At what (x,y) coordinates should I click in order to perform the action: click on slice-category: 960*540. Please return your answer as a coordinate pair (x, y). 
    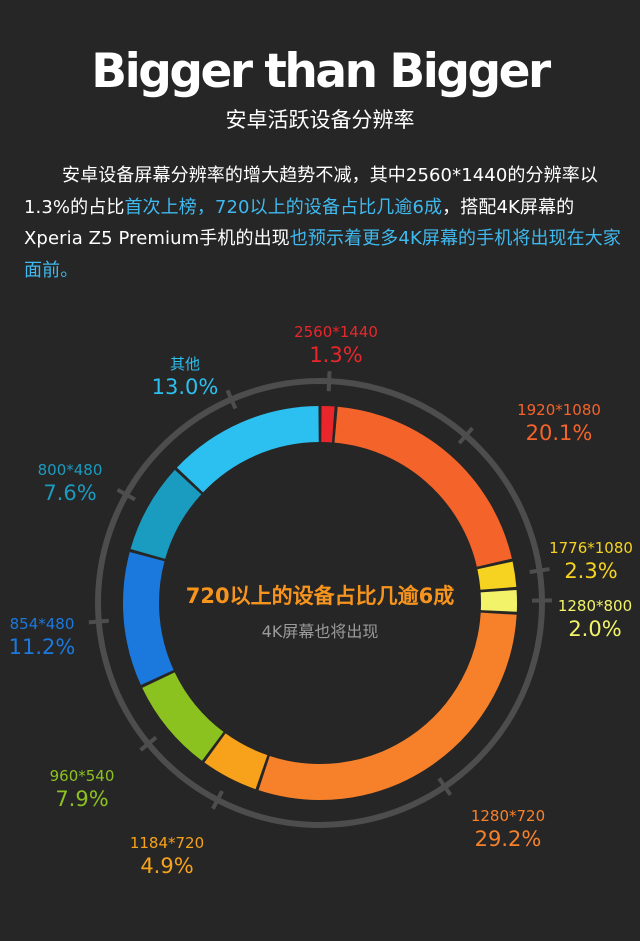
    Looking at the image, I should click on (82, 776).